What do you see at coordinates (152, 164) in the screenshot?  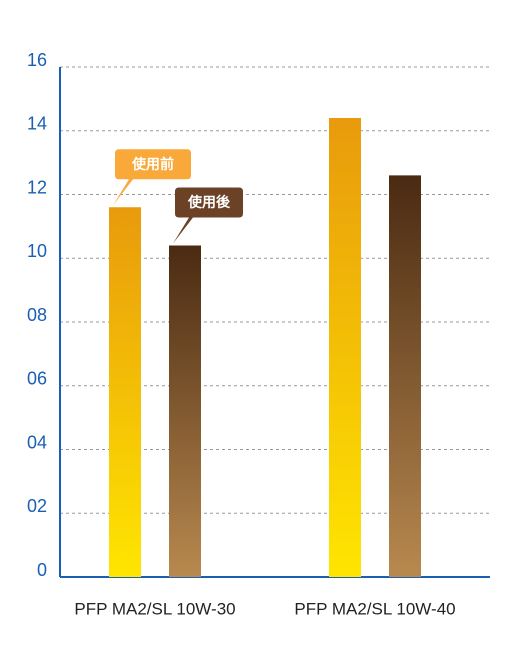 I see `legend-label: 使用前` at bounding box center [152, 164].